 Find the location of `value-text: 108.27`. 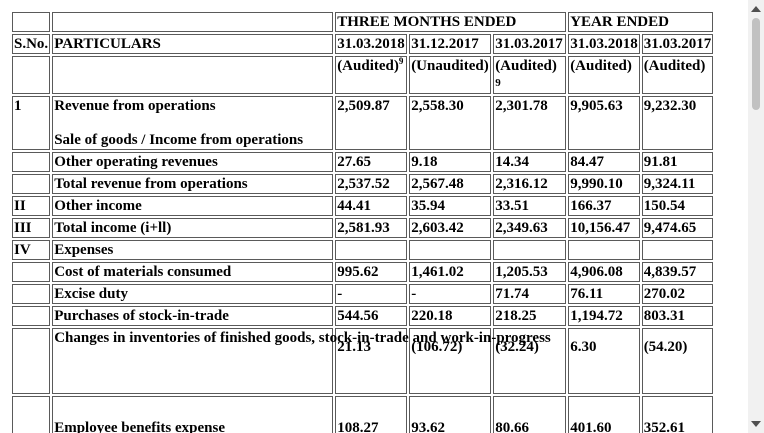

value-text: 108.27 is located at coordinates (358, 426).